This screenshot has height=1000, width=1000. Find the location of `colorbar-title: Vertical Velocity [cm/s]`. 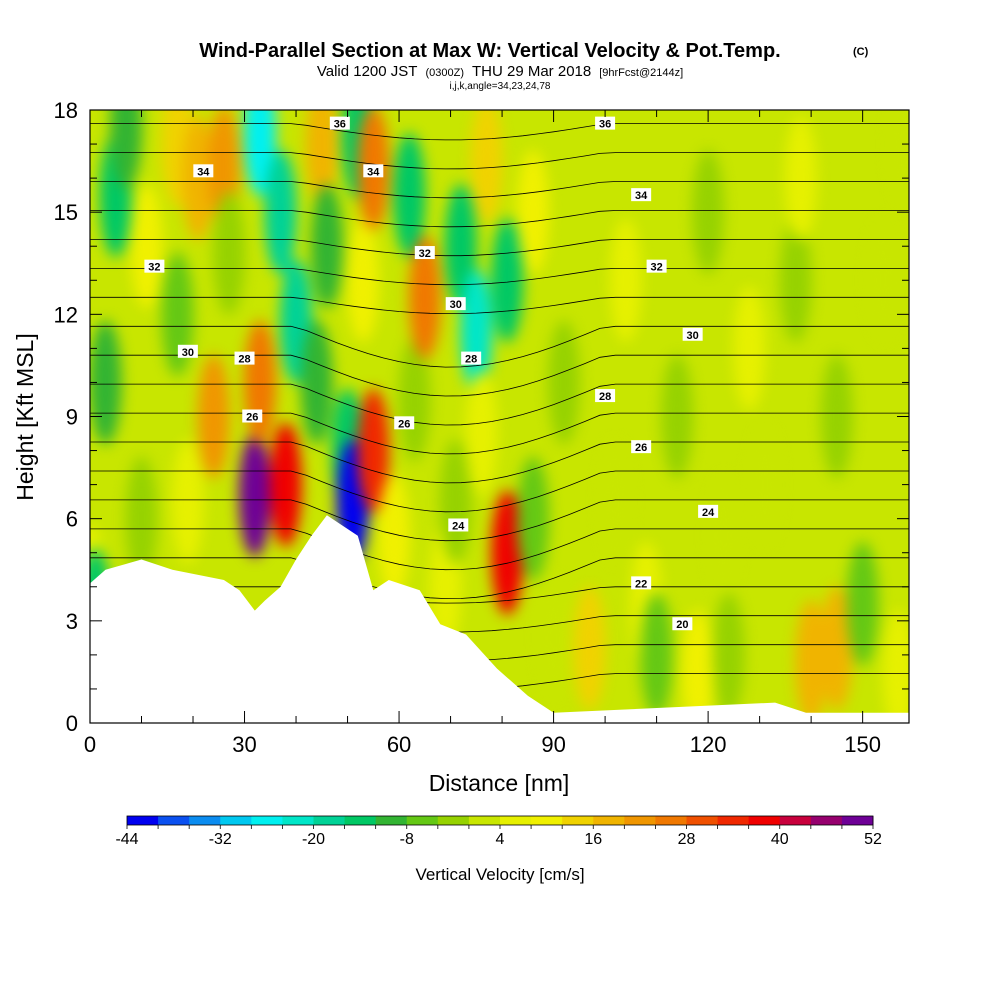

colorbar-title: Vertical Velocity [cm/s] is located at coordinates (499, 874).